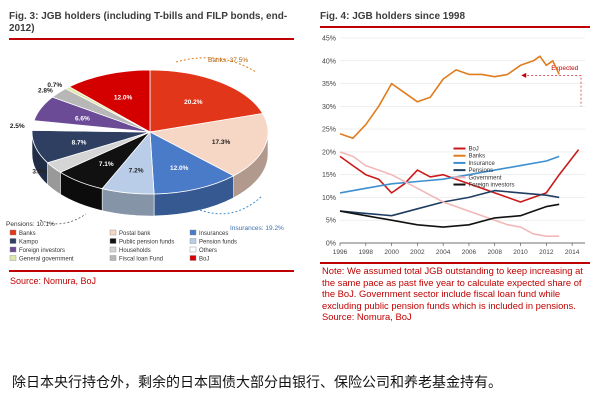  What do you see at coordinates (554, 91) in the screenshot?
I see `expected-bracket` at bounding box center [554, 91].